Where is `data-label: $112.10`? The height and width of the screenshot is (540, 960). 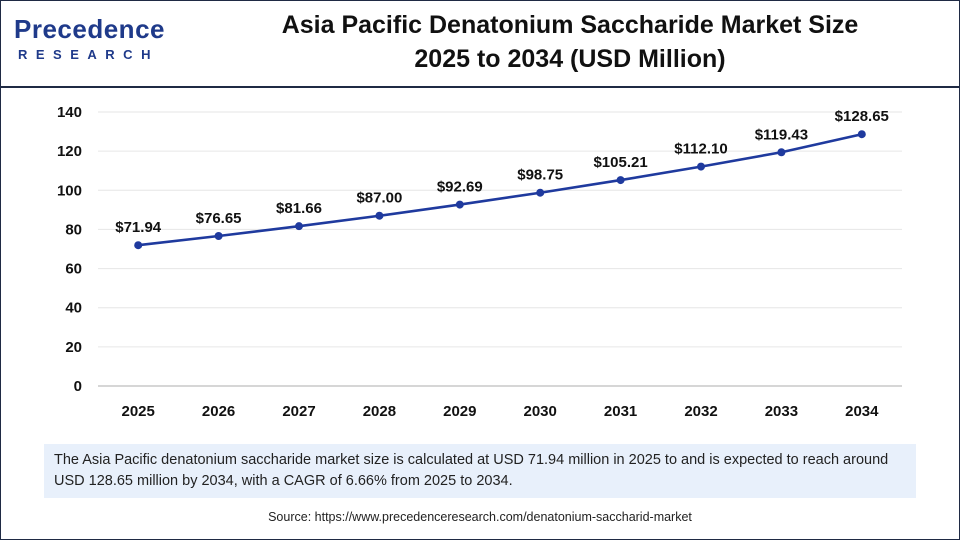
data-label: $112.10 is located at coordinates (700, 149).